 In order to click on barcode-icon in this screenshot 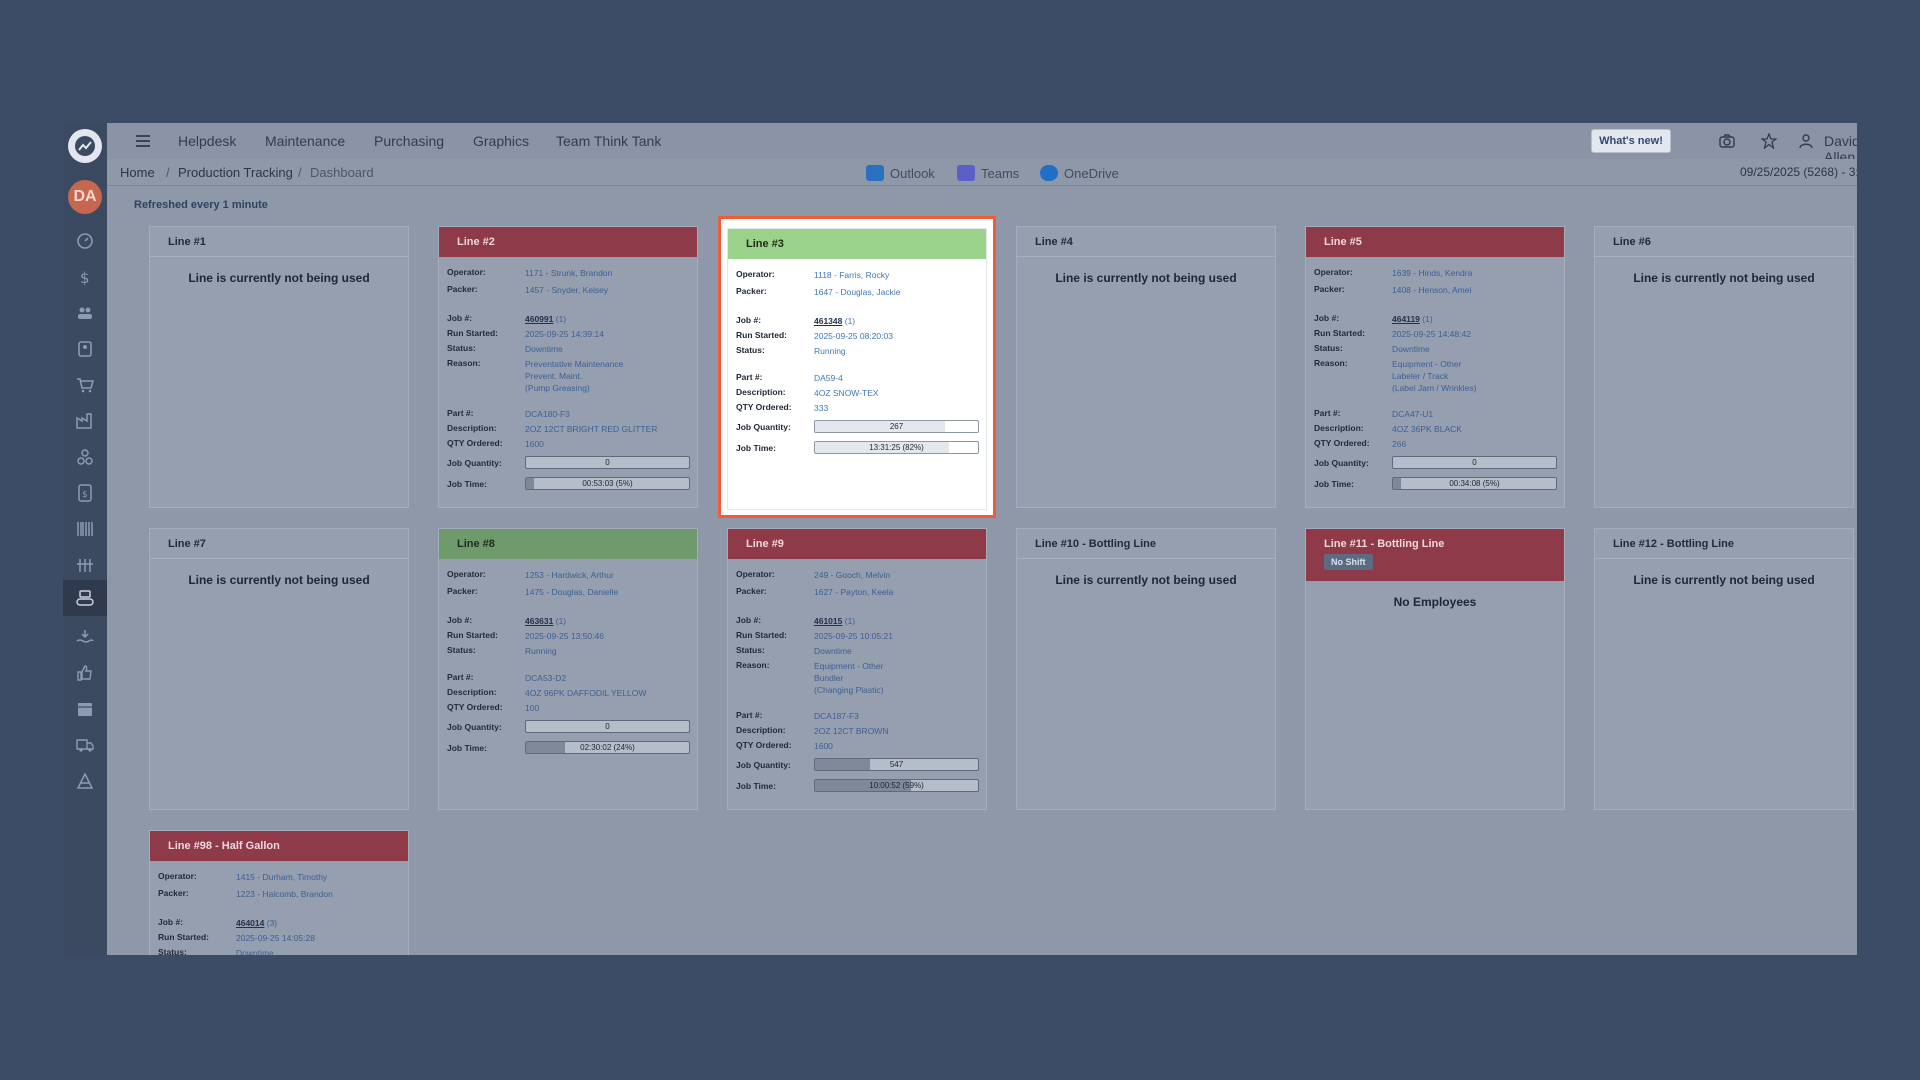, I will do `click(85, 529)`.